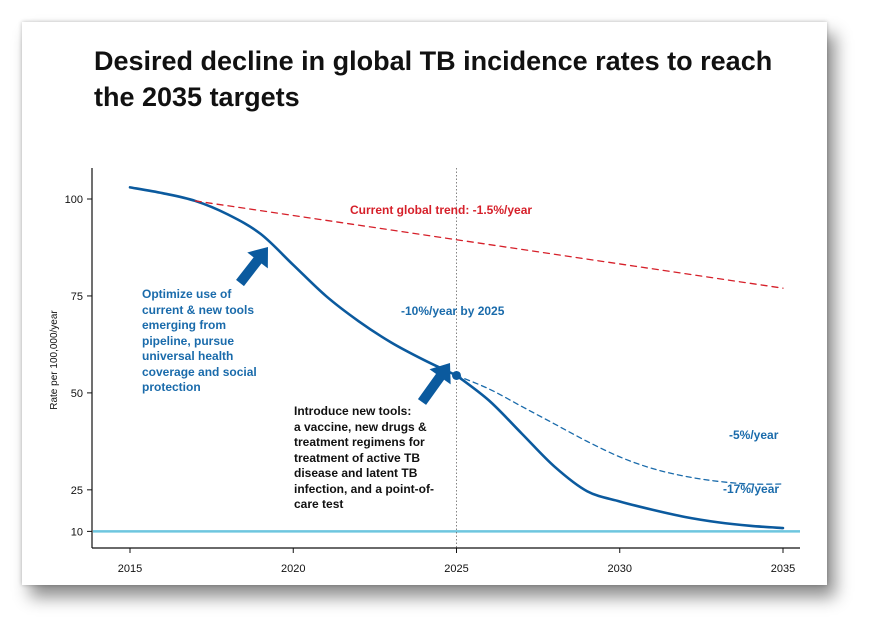 The width and height of the screenshot is (869, 627). I want to click on annotation-line: protection, so click(171, 387).